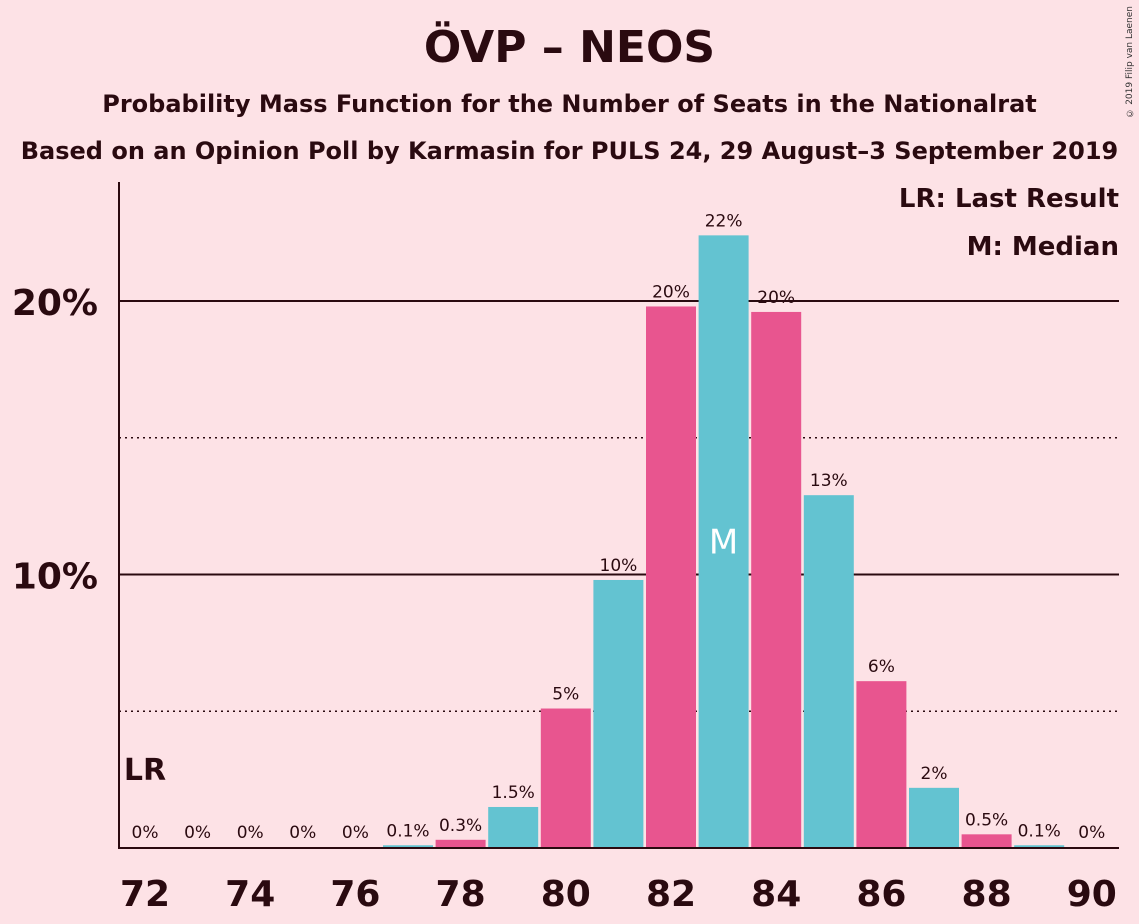 This screenshot has width=1139, height=924. I want to click on legend-median: M: Median, so click(1042, 247).